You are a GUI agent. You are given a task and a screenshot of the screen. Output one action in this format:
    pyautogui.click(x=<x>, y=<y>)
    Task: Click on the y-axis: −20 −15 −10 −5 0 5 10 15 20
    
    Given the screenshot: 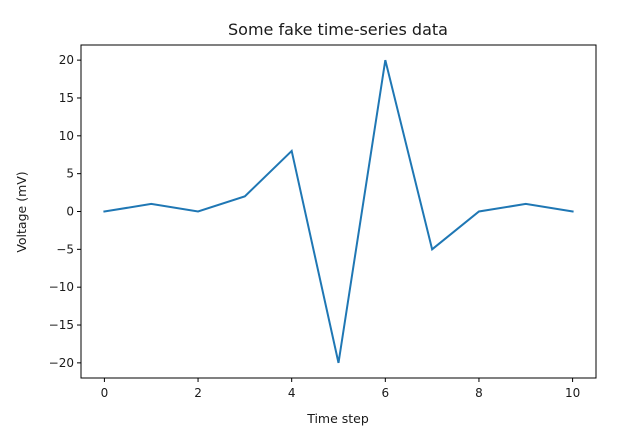 What is the action you would take?
    pyautogui.click(x=65, y=211)
    